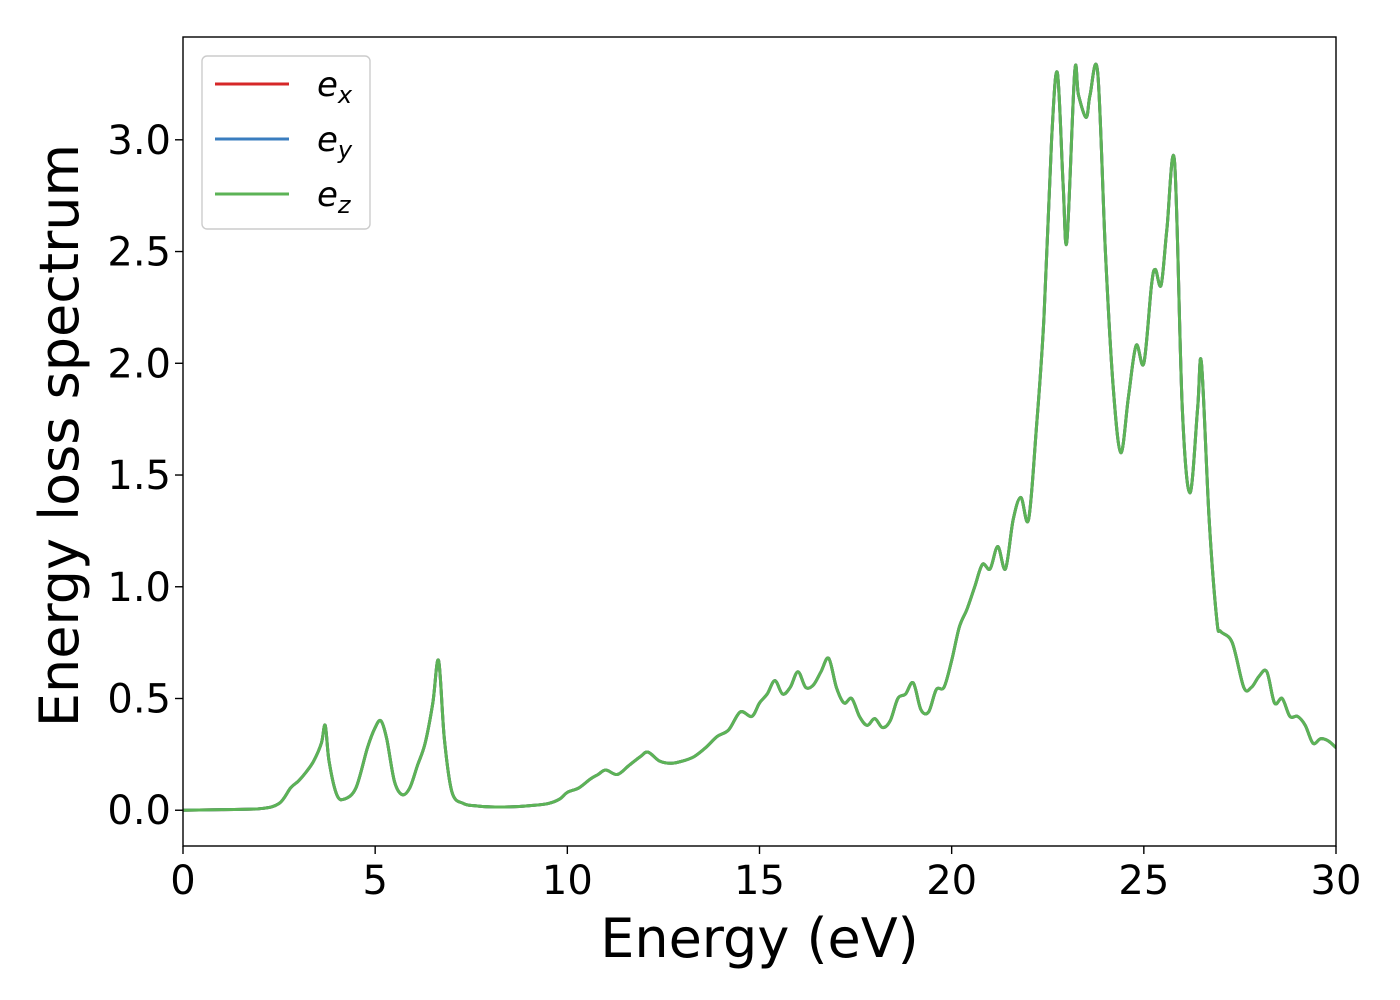  Describe the element at coordinates (334, 197) in the screenshot. I see `legend-label-ez: ez` at that location.